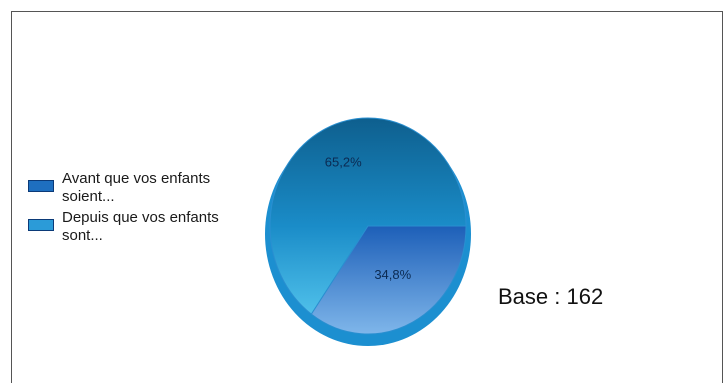 The width and height of the screenshot is (728, 385). Describe the element at coordinates (41, 186) in the screenshot. I see `legend-swatch-avant` at that location.